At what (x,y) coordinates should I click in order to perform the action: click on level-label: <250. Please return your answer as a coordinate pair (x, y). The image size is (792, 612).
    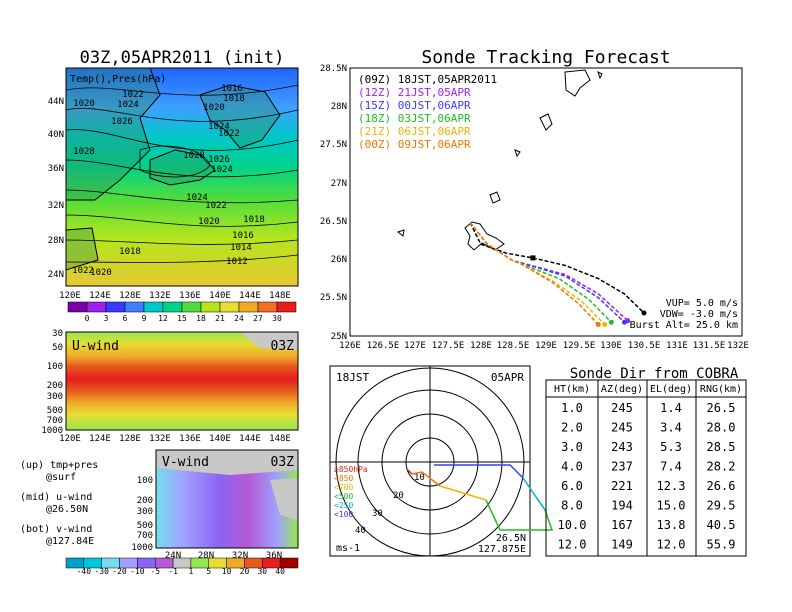
    Looking at the image, I should click on (343, 505).